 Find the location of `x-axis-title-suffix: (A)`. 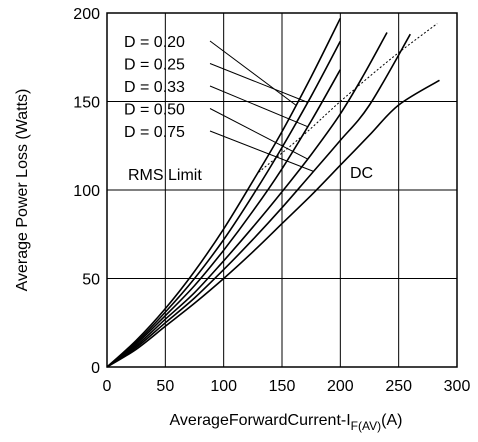

x-axis-title-suffix: (A) is located at coordinates (391, 420).